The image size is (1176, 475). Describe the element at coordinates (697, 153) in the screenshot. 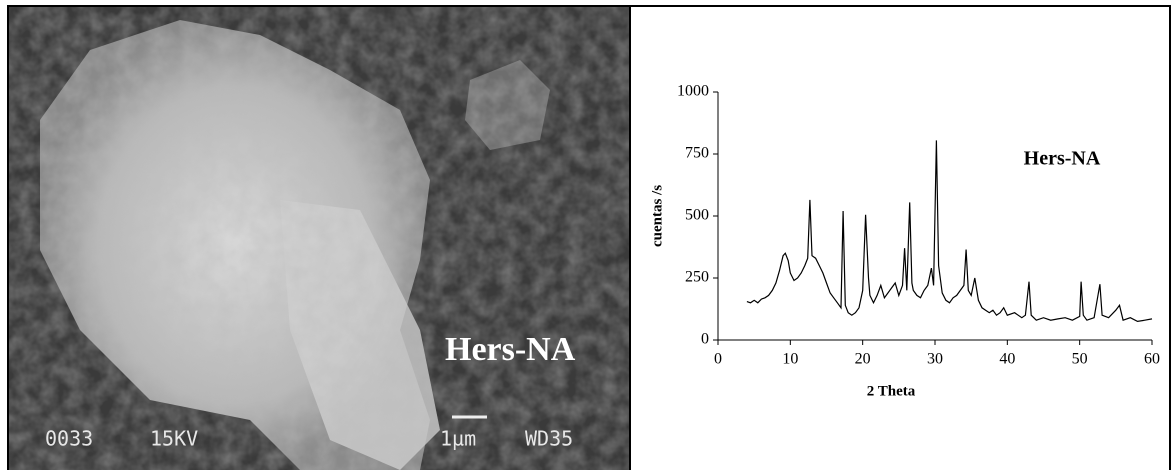

I see `y-tick-label: 750` at that location.